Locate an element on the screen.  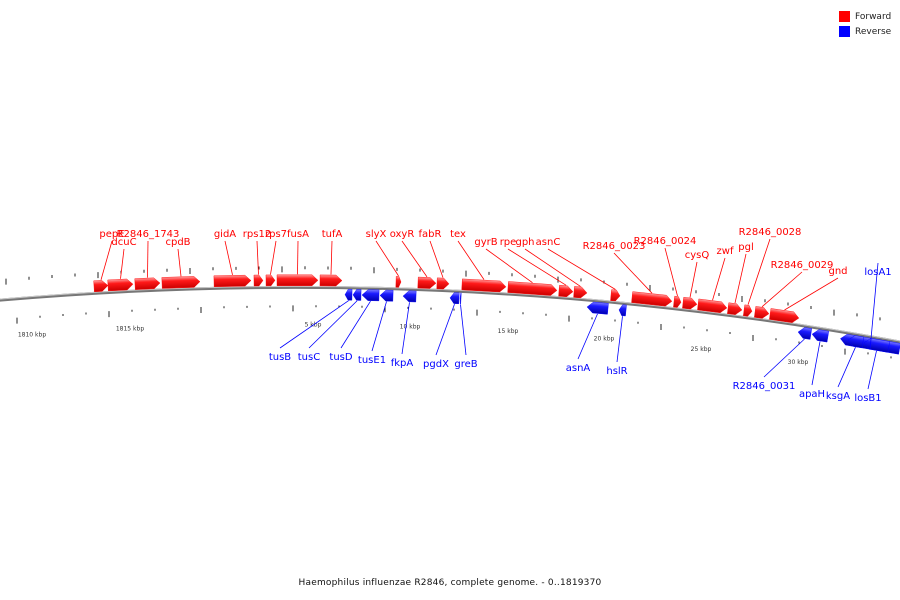
gene-label-R2846_0029: R2846_0029 is located at coordinates (802, 265).